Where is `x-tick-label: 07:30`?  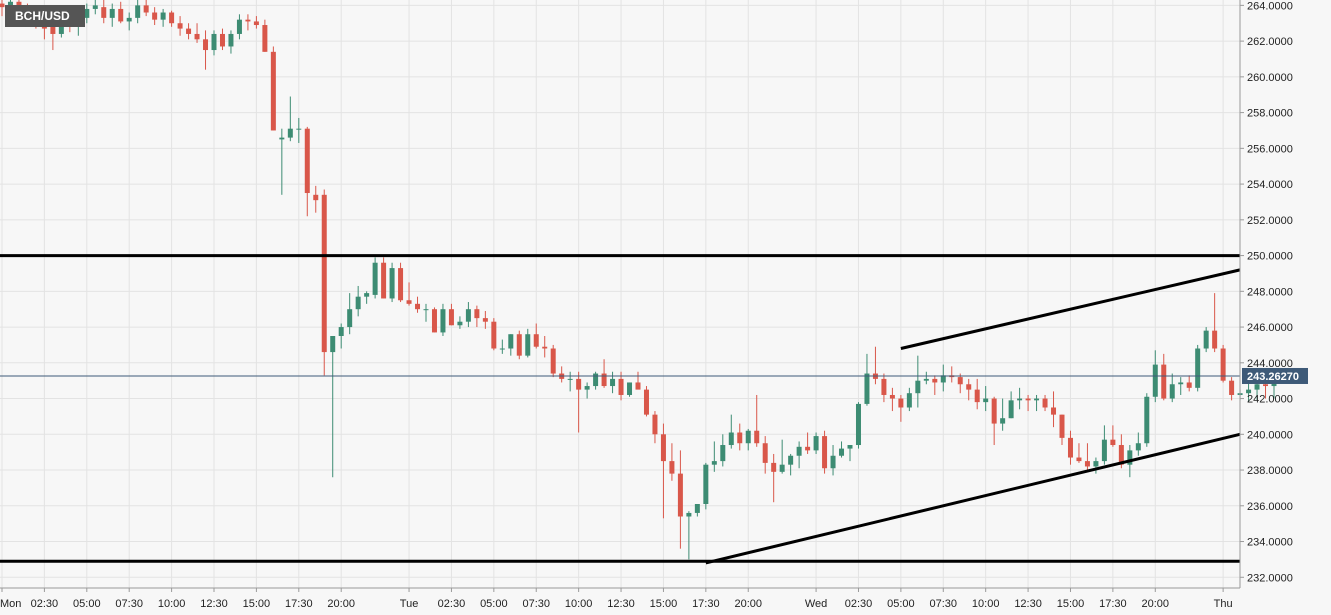
x-tick-label: 07:30 is located at coordinates (129, 604).